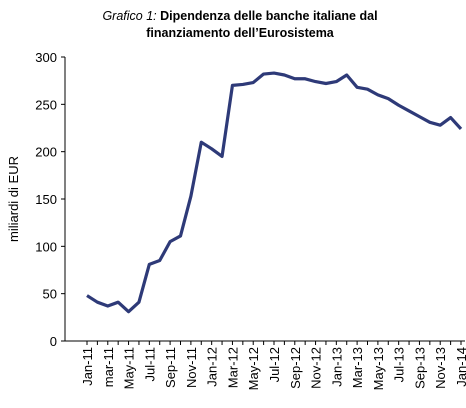 The image size is (466, 408). Describe the element at coordinates (149, 364) in the screenshot. I see `x-tick-label: Jul-11` at that location.